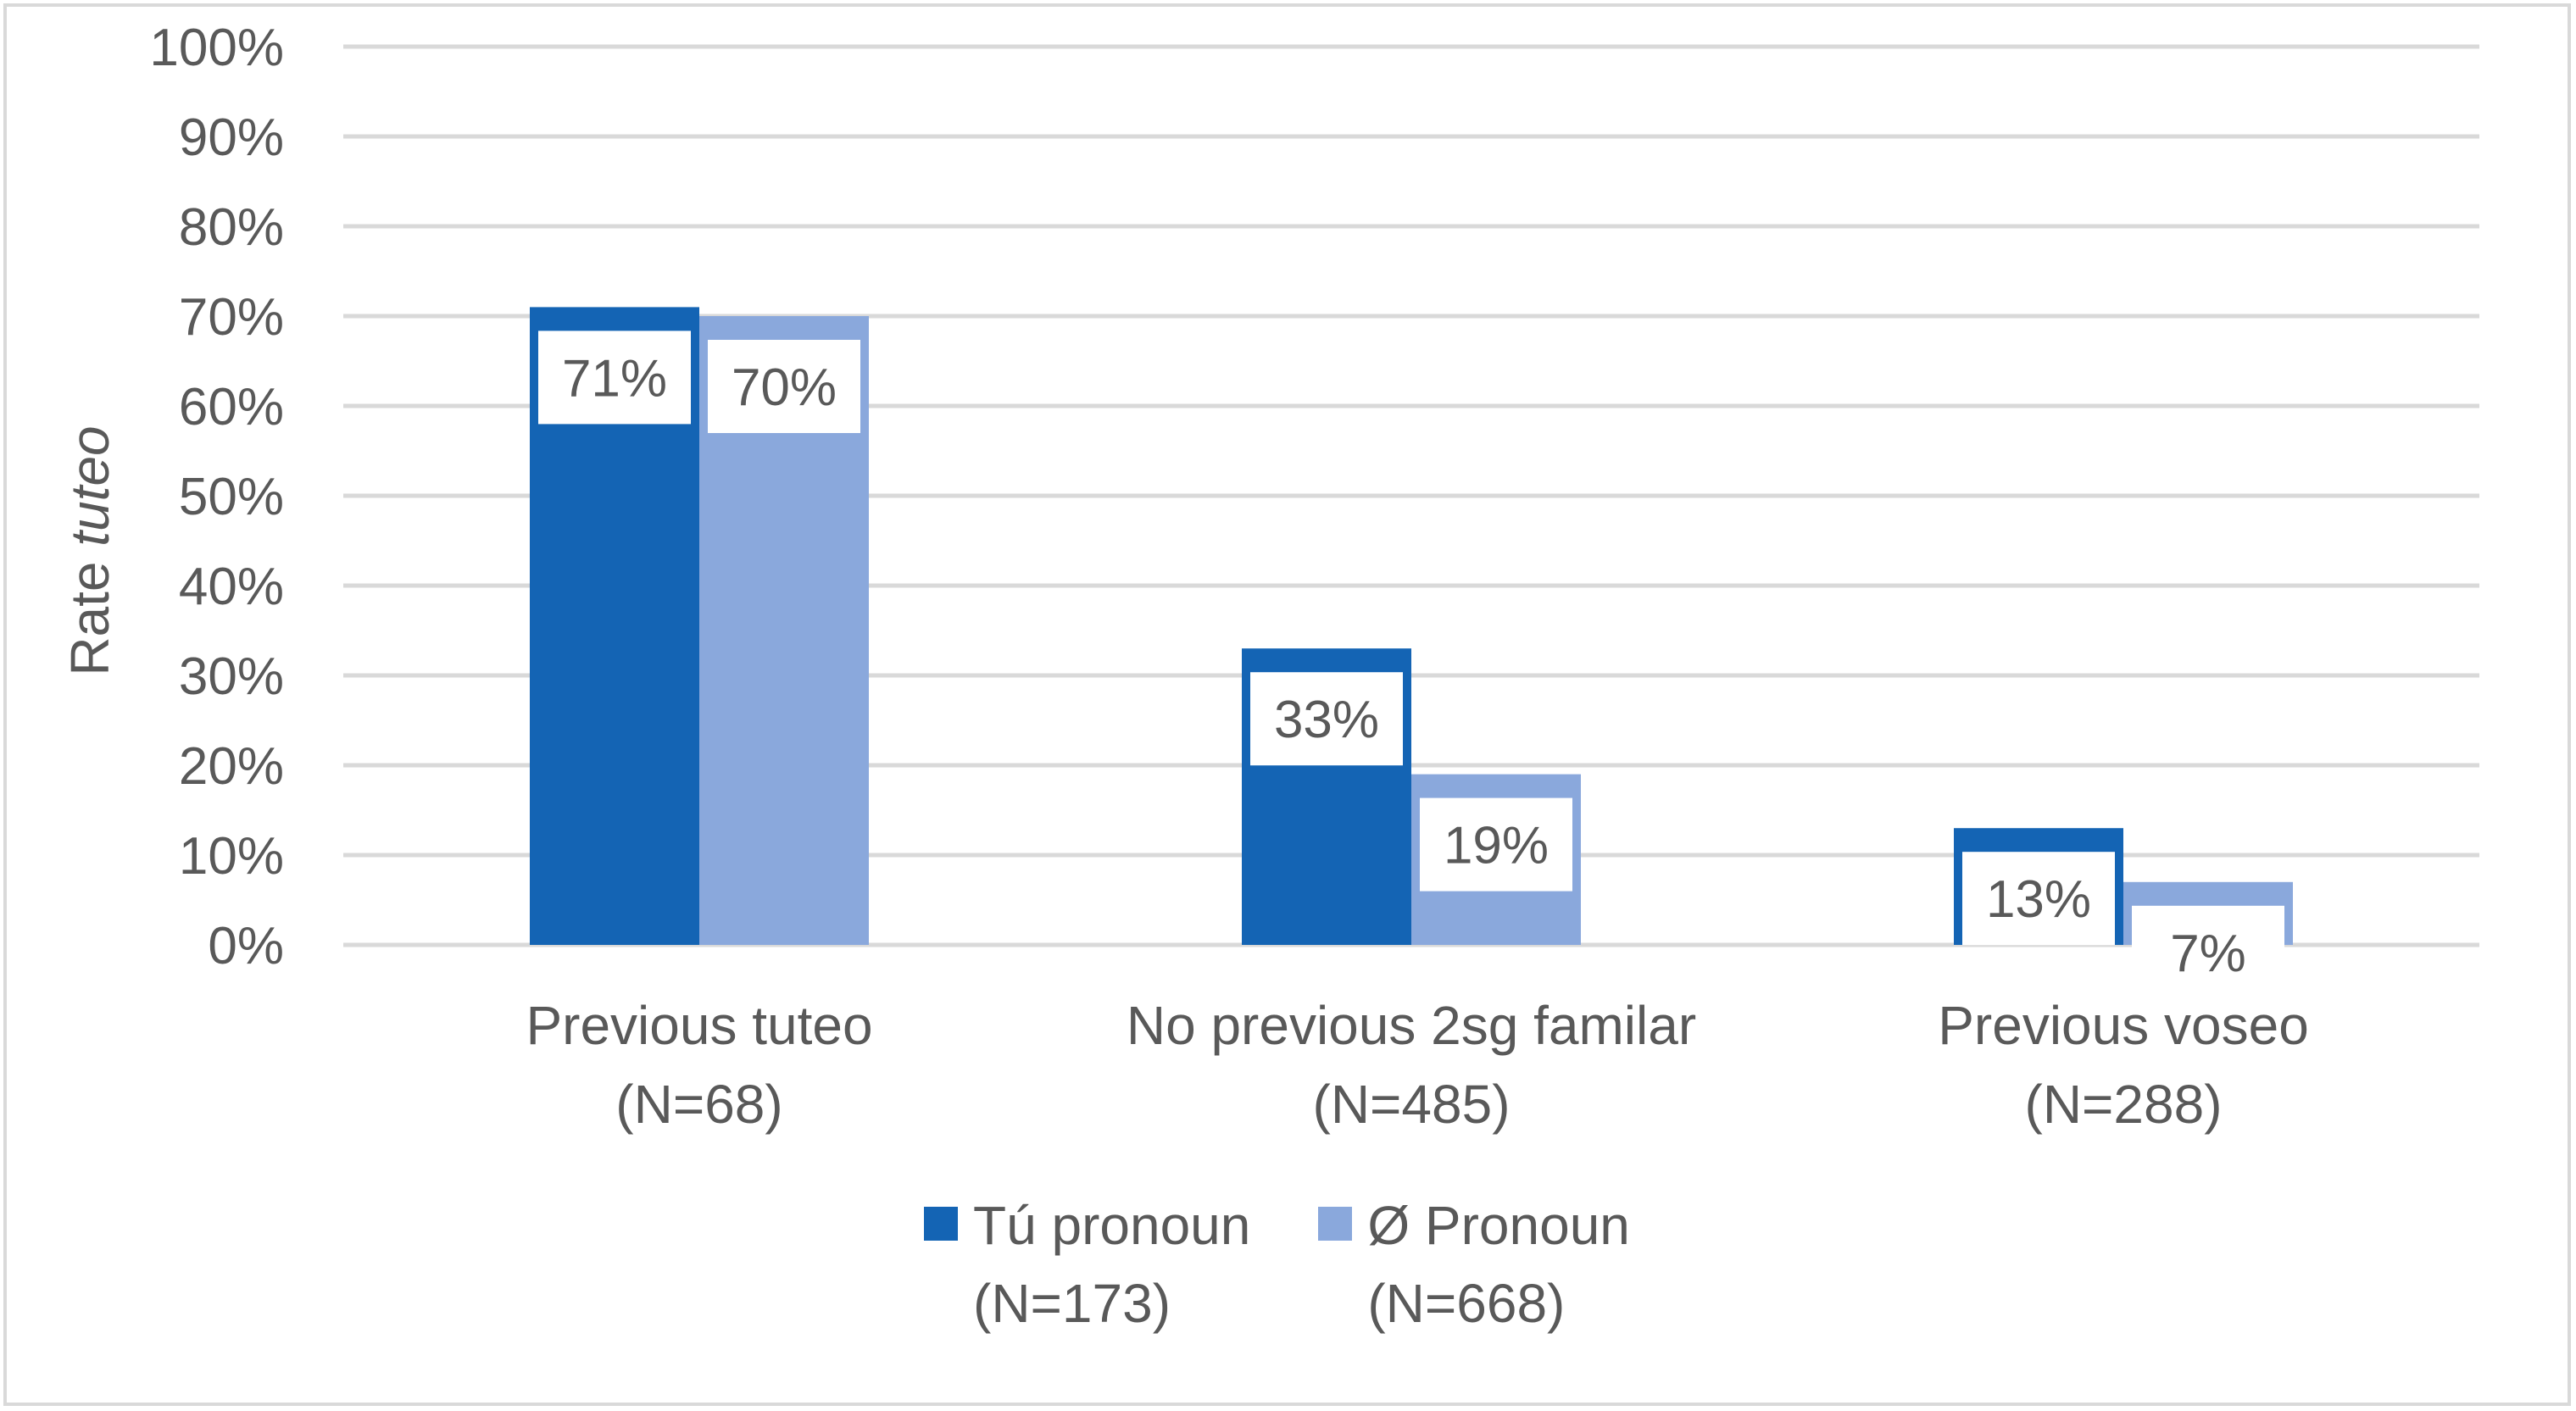 This screenshot has width=2576, height=1411. What do you see at coordinates (231, 857) in the screenshot?
I see `y-tick-label: 10%` at bounding box center [231, 857].